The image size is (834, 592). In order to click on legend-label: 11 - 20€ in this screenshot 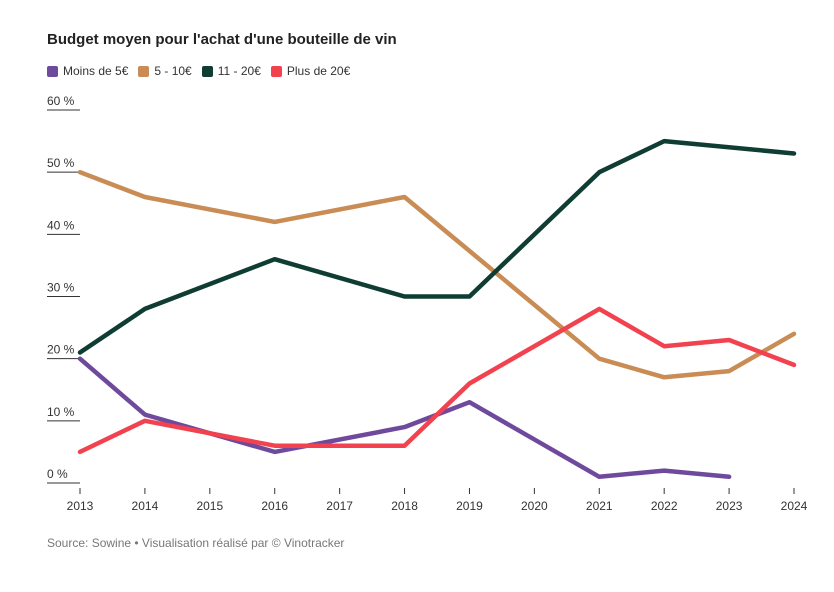, I will do `click(239, 71)`.